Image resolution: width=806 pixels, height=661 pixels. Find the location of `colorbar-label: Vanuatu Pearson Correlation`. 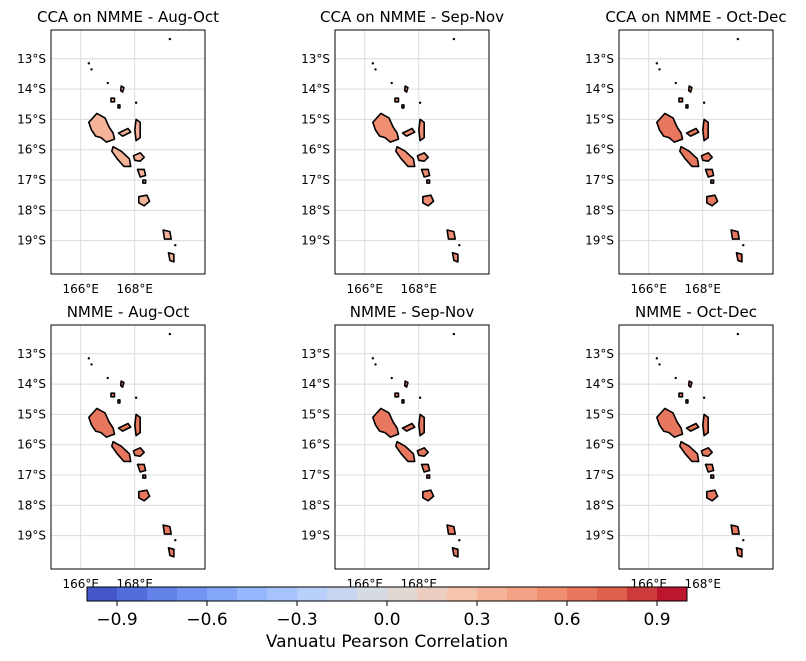

colorbar-label: Vanuatu Pearson Correlation is located at coordinates (387, 642).